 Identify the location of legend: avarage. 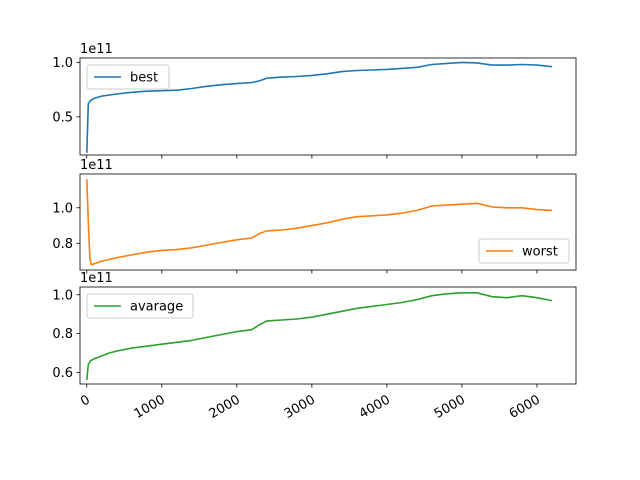
(140, 306).